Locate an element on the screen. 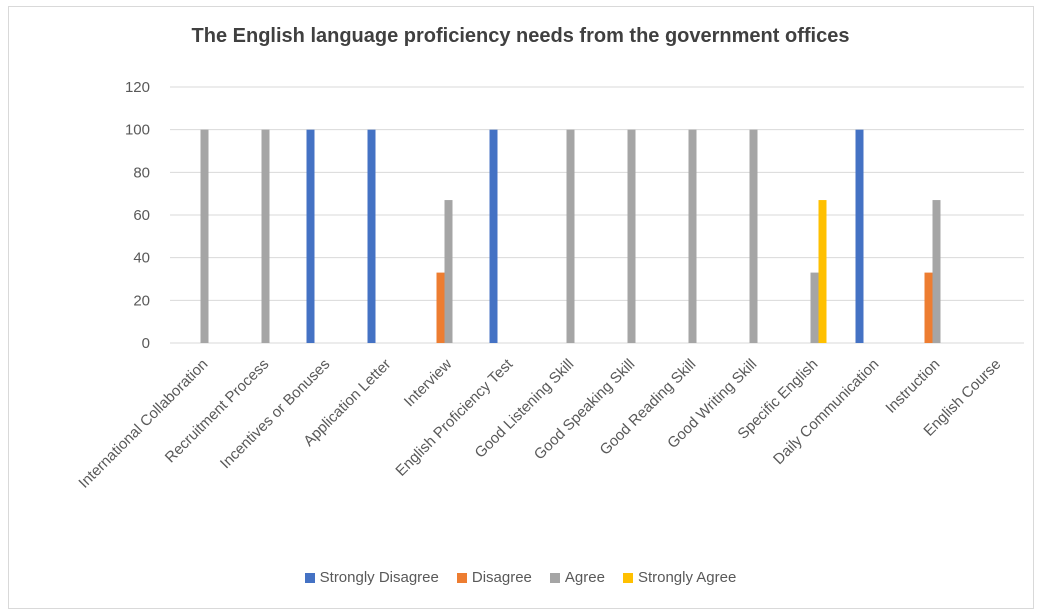 The height and width of the screenshot is (613, 1041). y-tick-label: 120 is located at coordinates (137, 87).